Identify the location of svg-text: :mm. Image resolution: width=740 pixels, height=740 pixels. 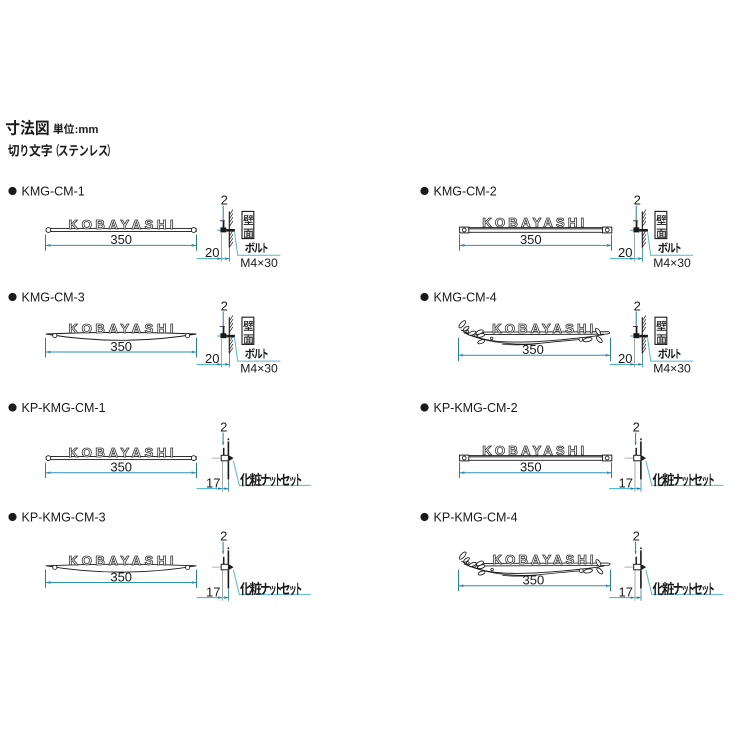
(87, 130).